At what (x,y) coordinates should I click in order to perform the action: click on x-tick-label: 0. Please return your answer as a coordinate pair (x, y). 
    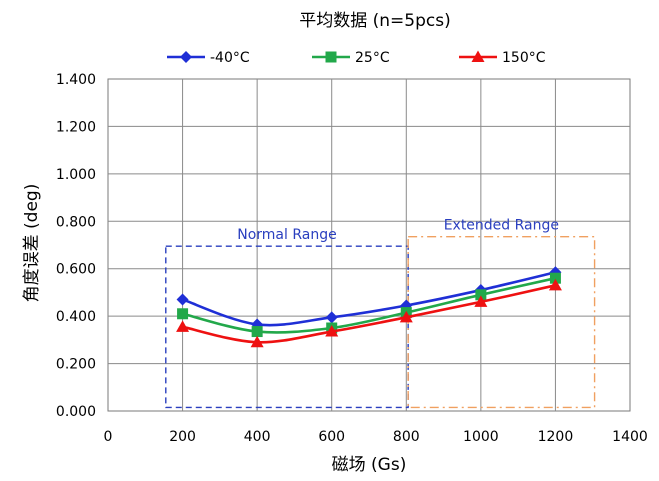
    Looking at the image, I should click on (108, 437).